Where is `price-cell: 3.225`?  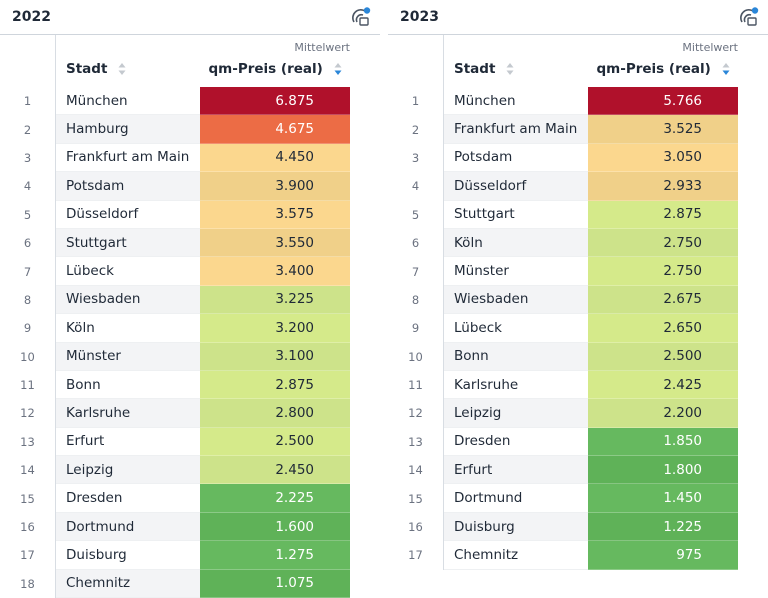 price-cell: 3.225 is located at coordinates (275, 300).